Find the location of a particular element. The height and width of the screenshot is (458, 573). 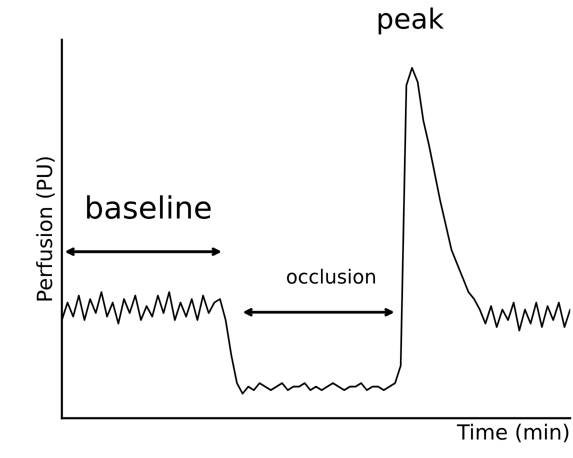

text: peak is located at coordinates (411, 20).